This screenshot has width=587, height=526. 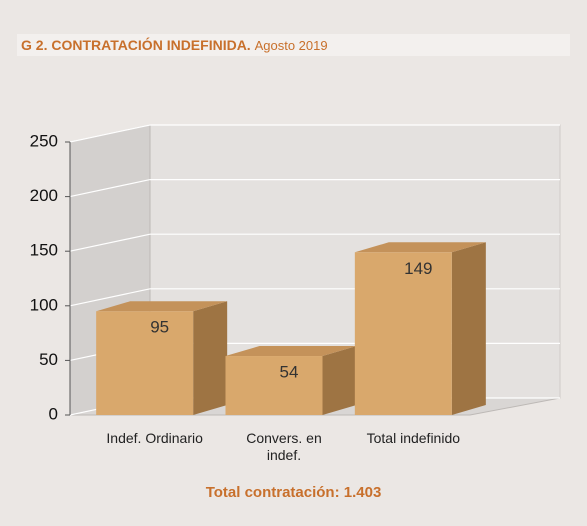 I want to click on y-tick-label: 50, so click(x=48, y=359).